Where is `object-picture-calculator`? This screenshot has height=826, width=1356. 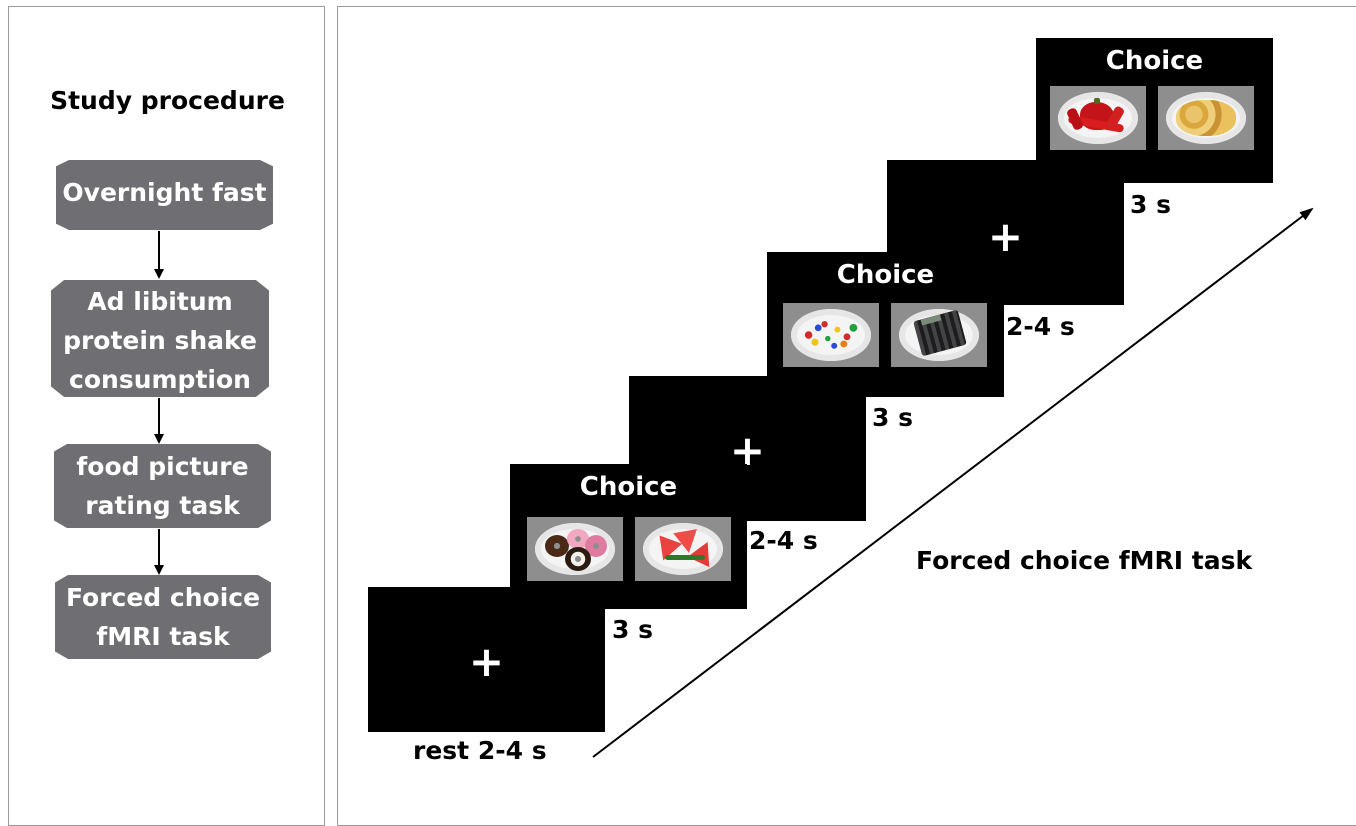
object-picture-calculator is located at coordinates (939, 335).